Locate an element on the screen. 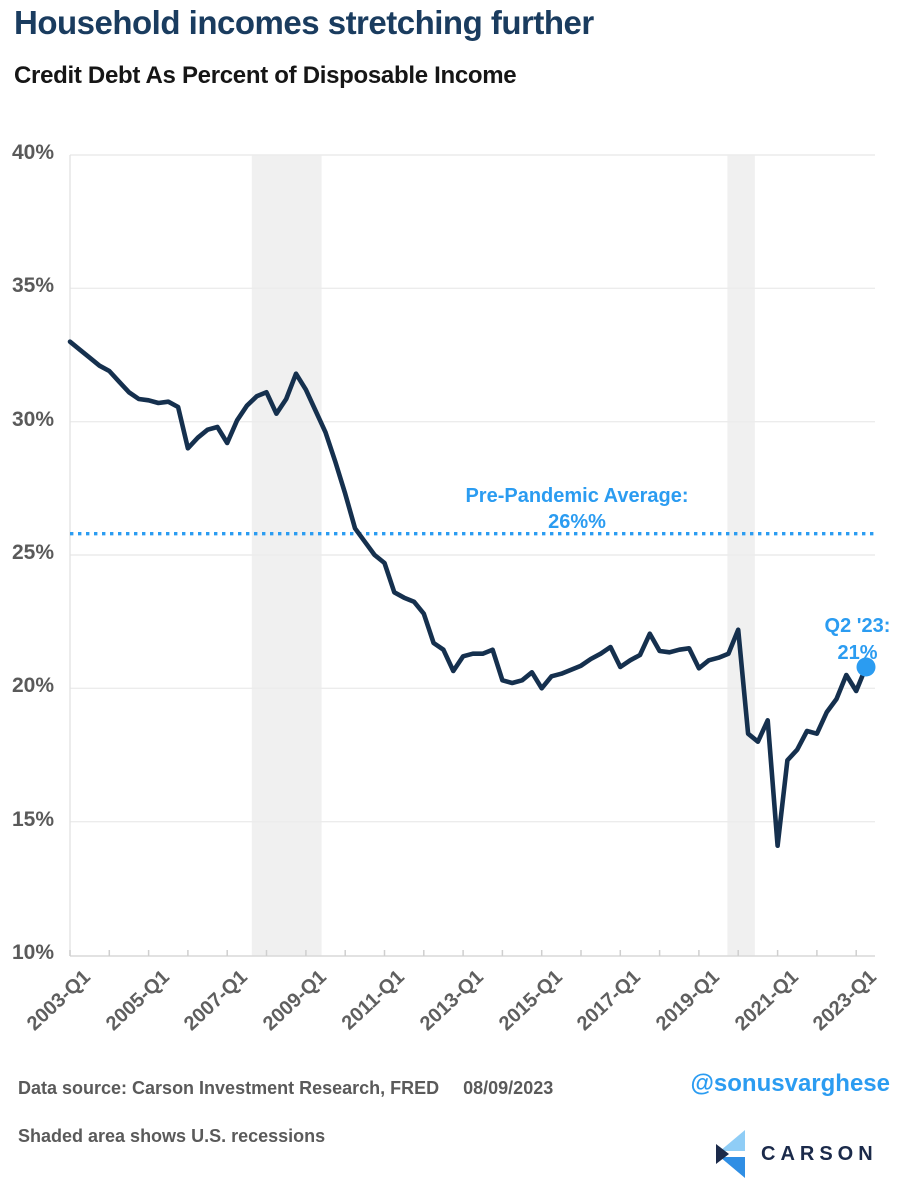  y-tick-label: 10% is located at coordinates (32, 952).